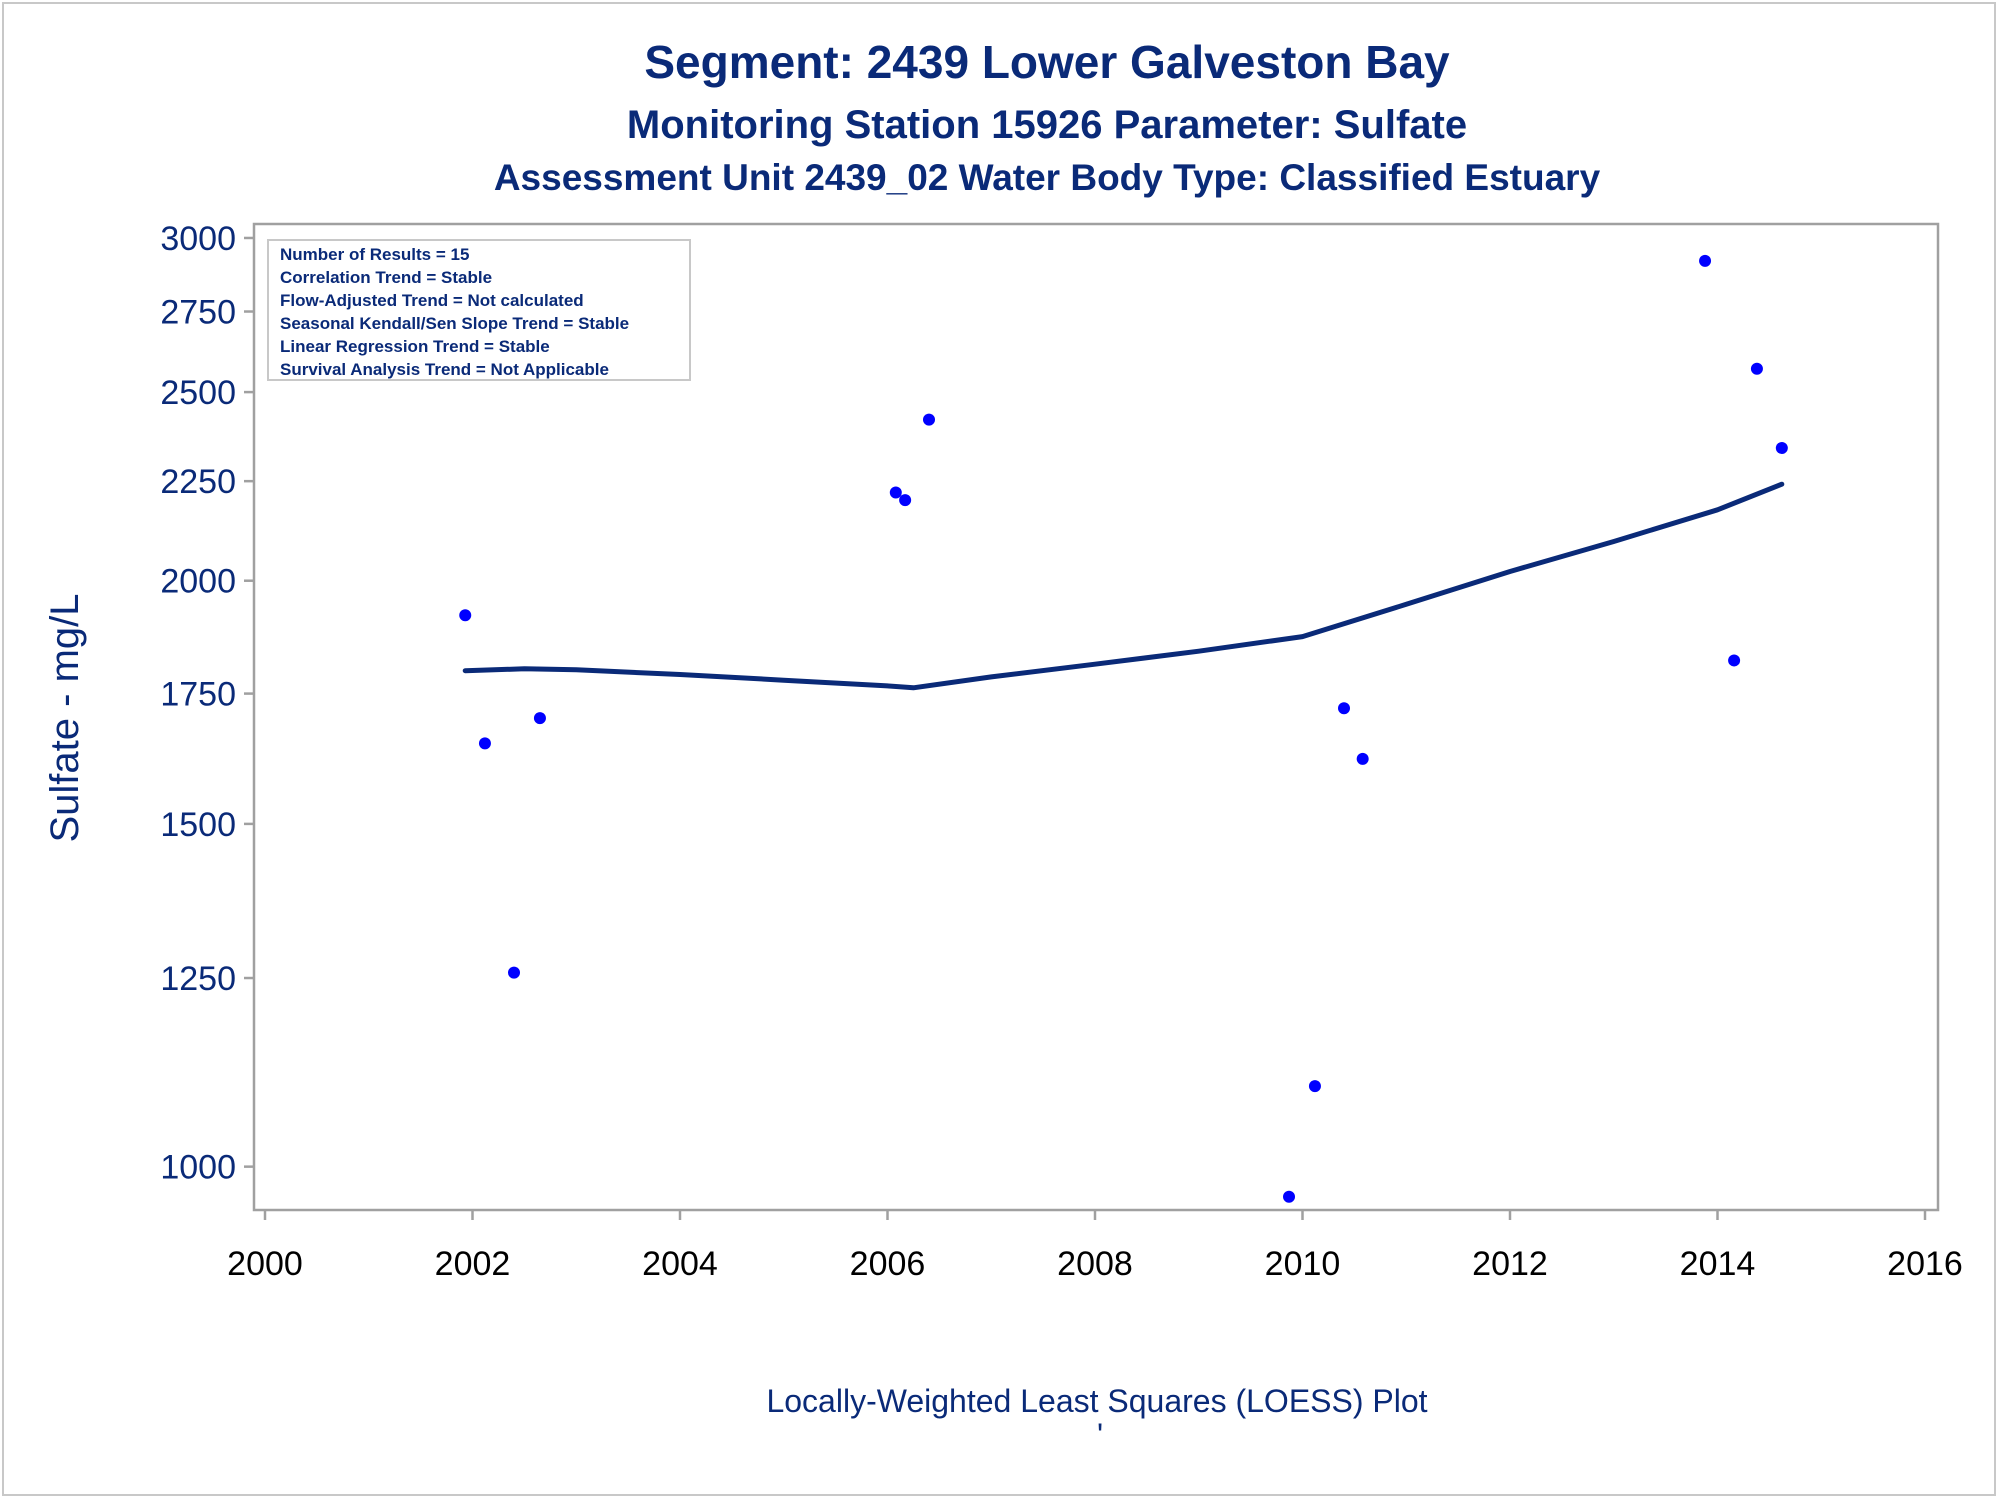 This screenshot has width=2000, height=1500. I want to click on y-tick-label: 1750, so click(198, 695).